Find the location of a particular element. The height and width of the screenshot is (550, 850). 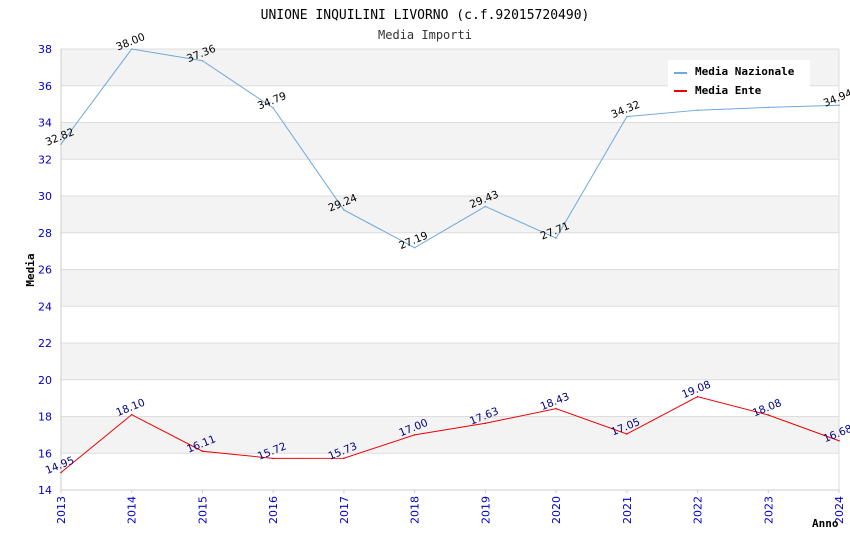

y-axis-ticks: 14 16 18 20 22 24 26 28 30 32 34 36 38 is located at coordinates (45, 270).